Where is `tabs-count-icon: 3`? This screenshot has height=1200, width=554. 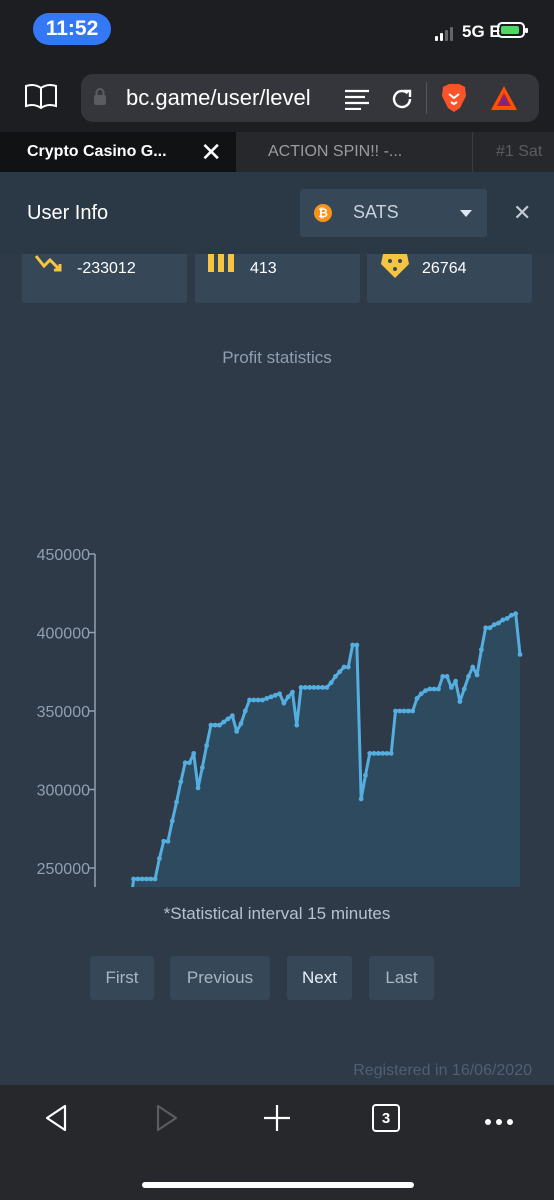 tabs-count-icon: 3 is located at coordinates (386, 1118).